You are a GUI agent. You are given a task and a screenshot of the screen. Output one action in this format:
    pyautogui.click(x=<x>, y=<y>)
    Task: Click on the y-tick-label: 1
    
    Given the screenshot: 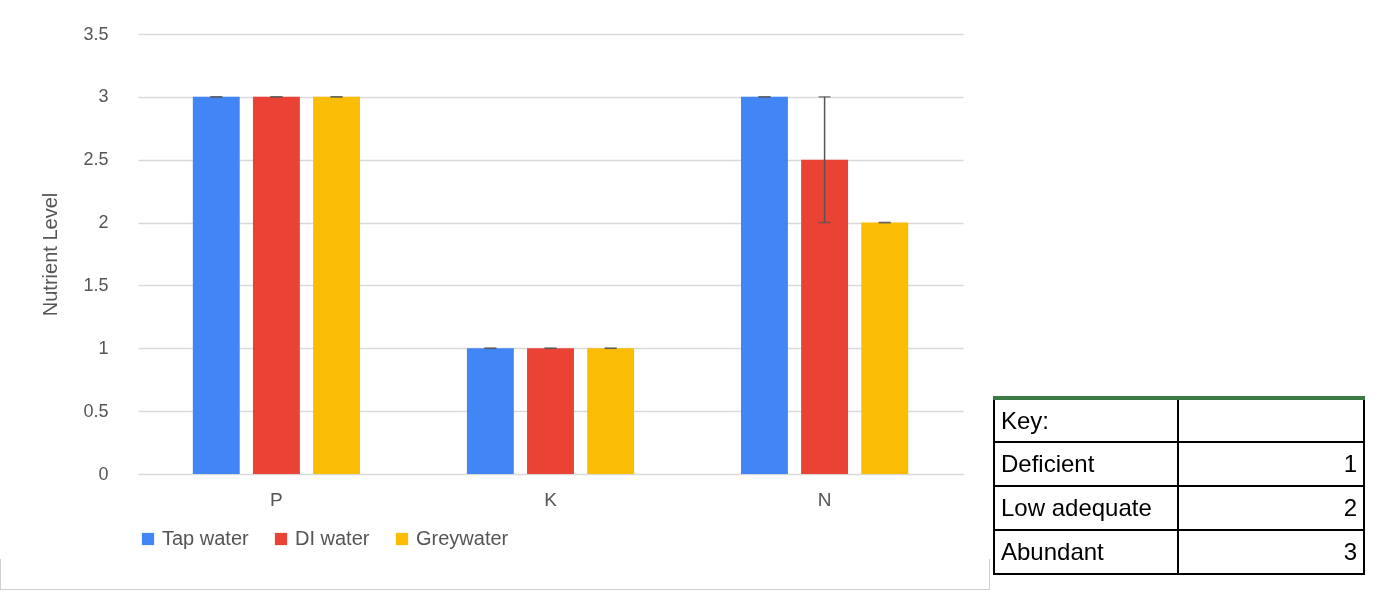 What is the action you would take?
    pyautogui.click(x=103, y=347)
    